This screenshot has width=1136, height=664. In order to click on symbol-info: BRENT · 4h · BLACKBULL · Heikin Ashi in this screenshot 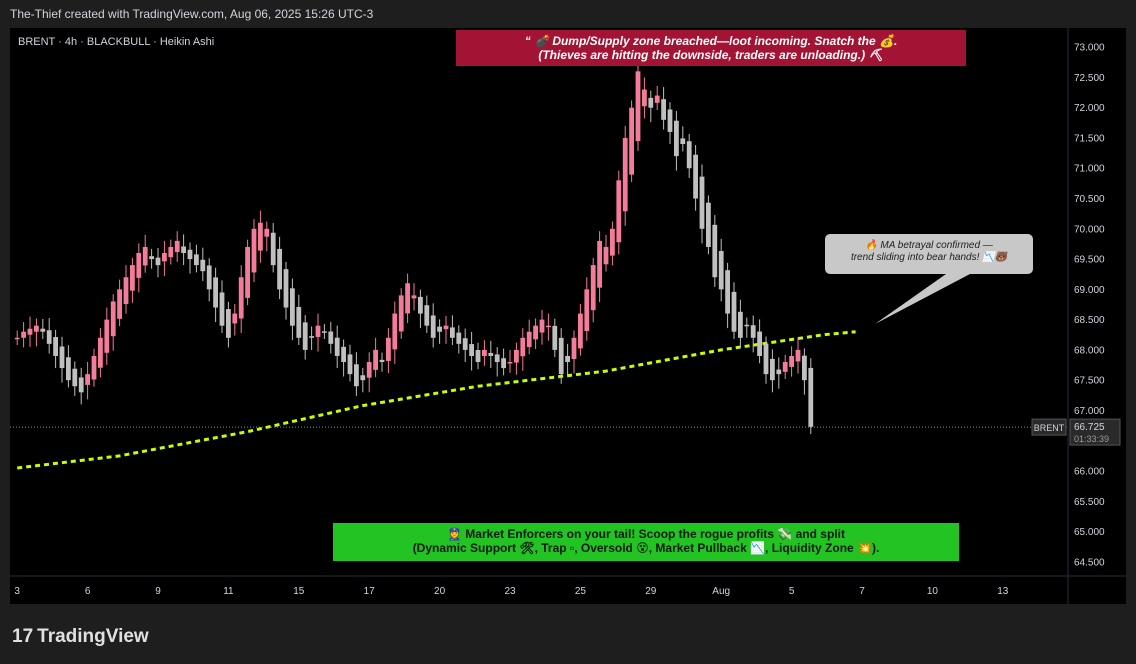, I will do `click(116, 42)`.